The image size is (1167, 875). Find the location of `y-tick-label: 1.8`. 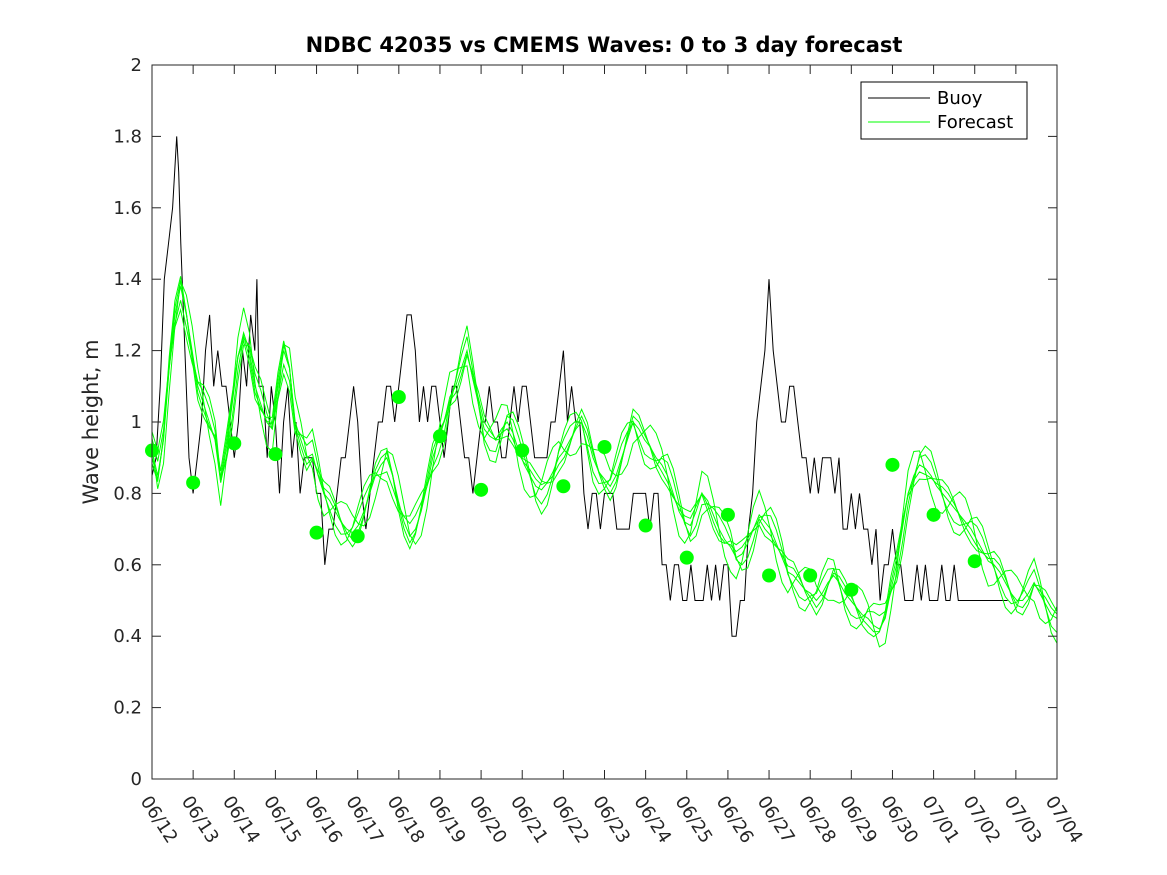

y-tick-label: 1.8 is located at coordinates (127, 136).